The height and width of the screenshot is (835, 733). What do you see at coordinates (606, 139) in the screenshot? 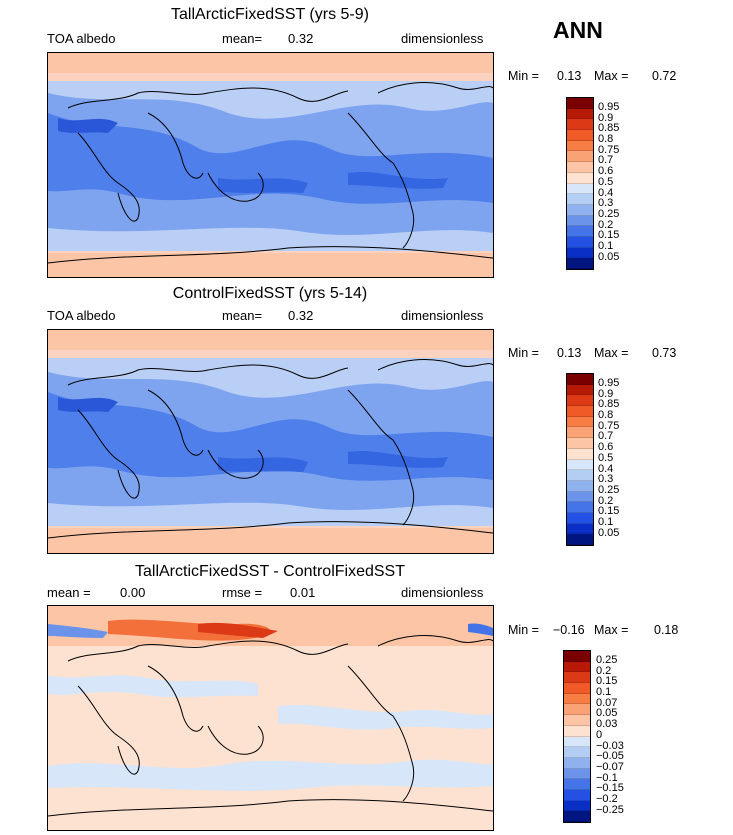
I see `colorbar-label: 0.8` at bounding box center [606, 139].